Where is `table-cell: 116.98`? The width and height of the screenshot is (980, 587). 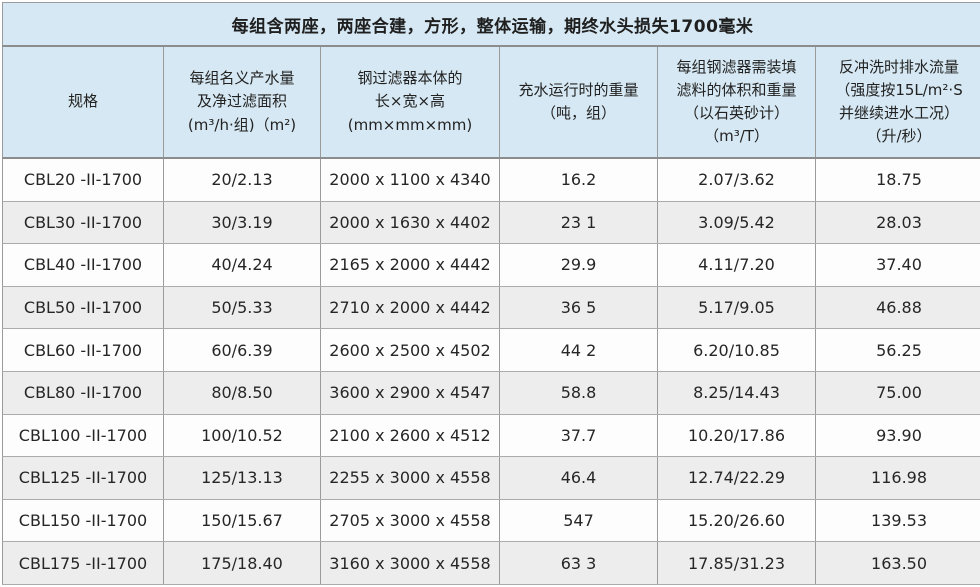
table-cell: 116.98 is located at coordinates (897, 478).